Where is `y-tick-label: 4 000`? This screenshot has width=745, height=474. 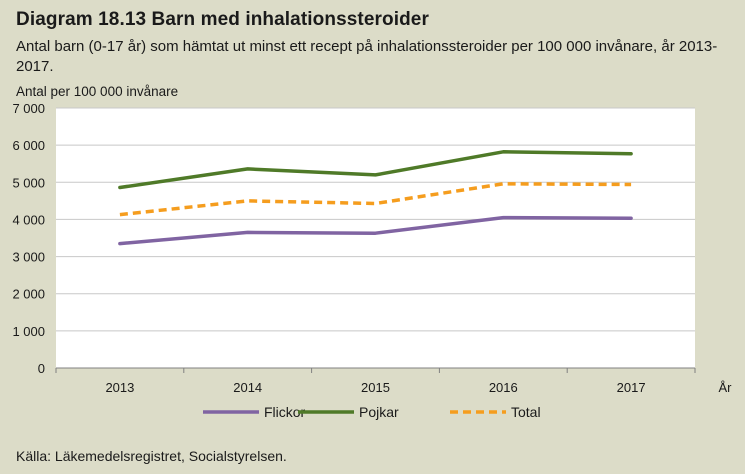 y-tick-label: 4 000 is located at coordinates (28, 219).